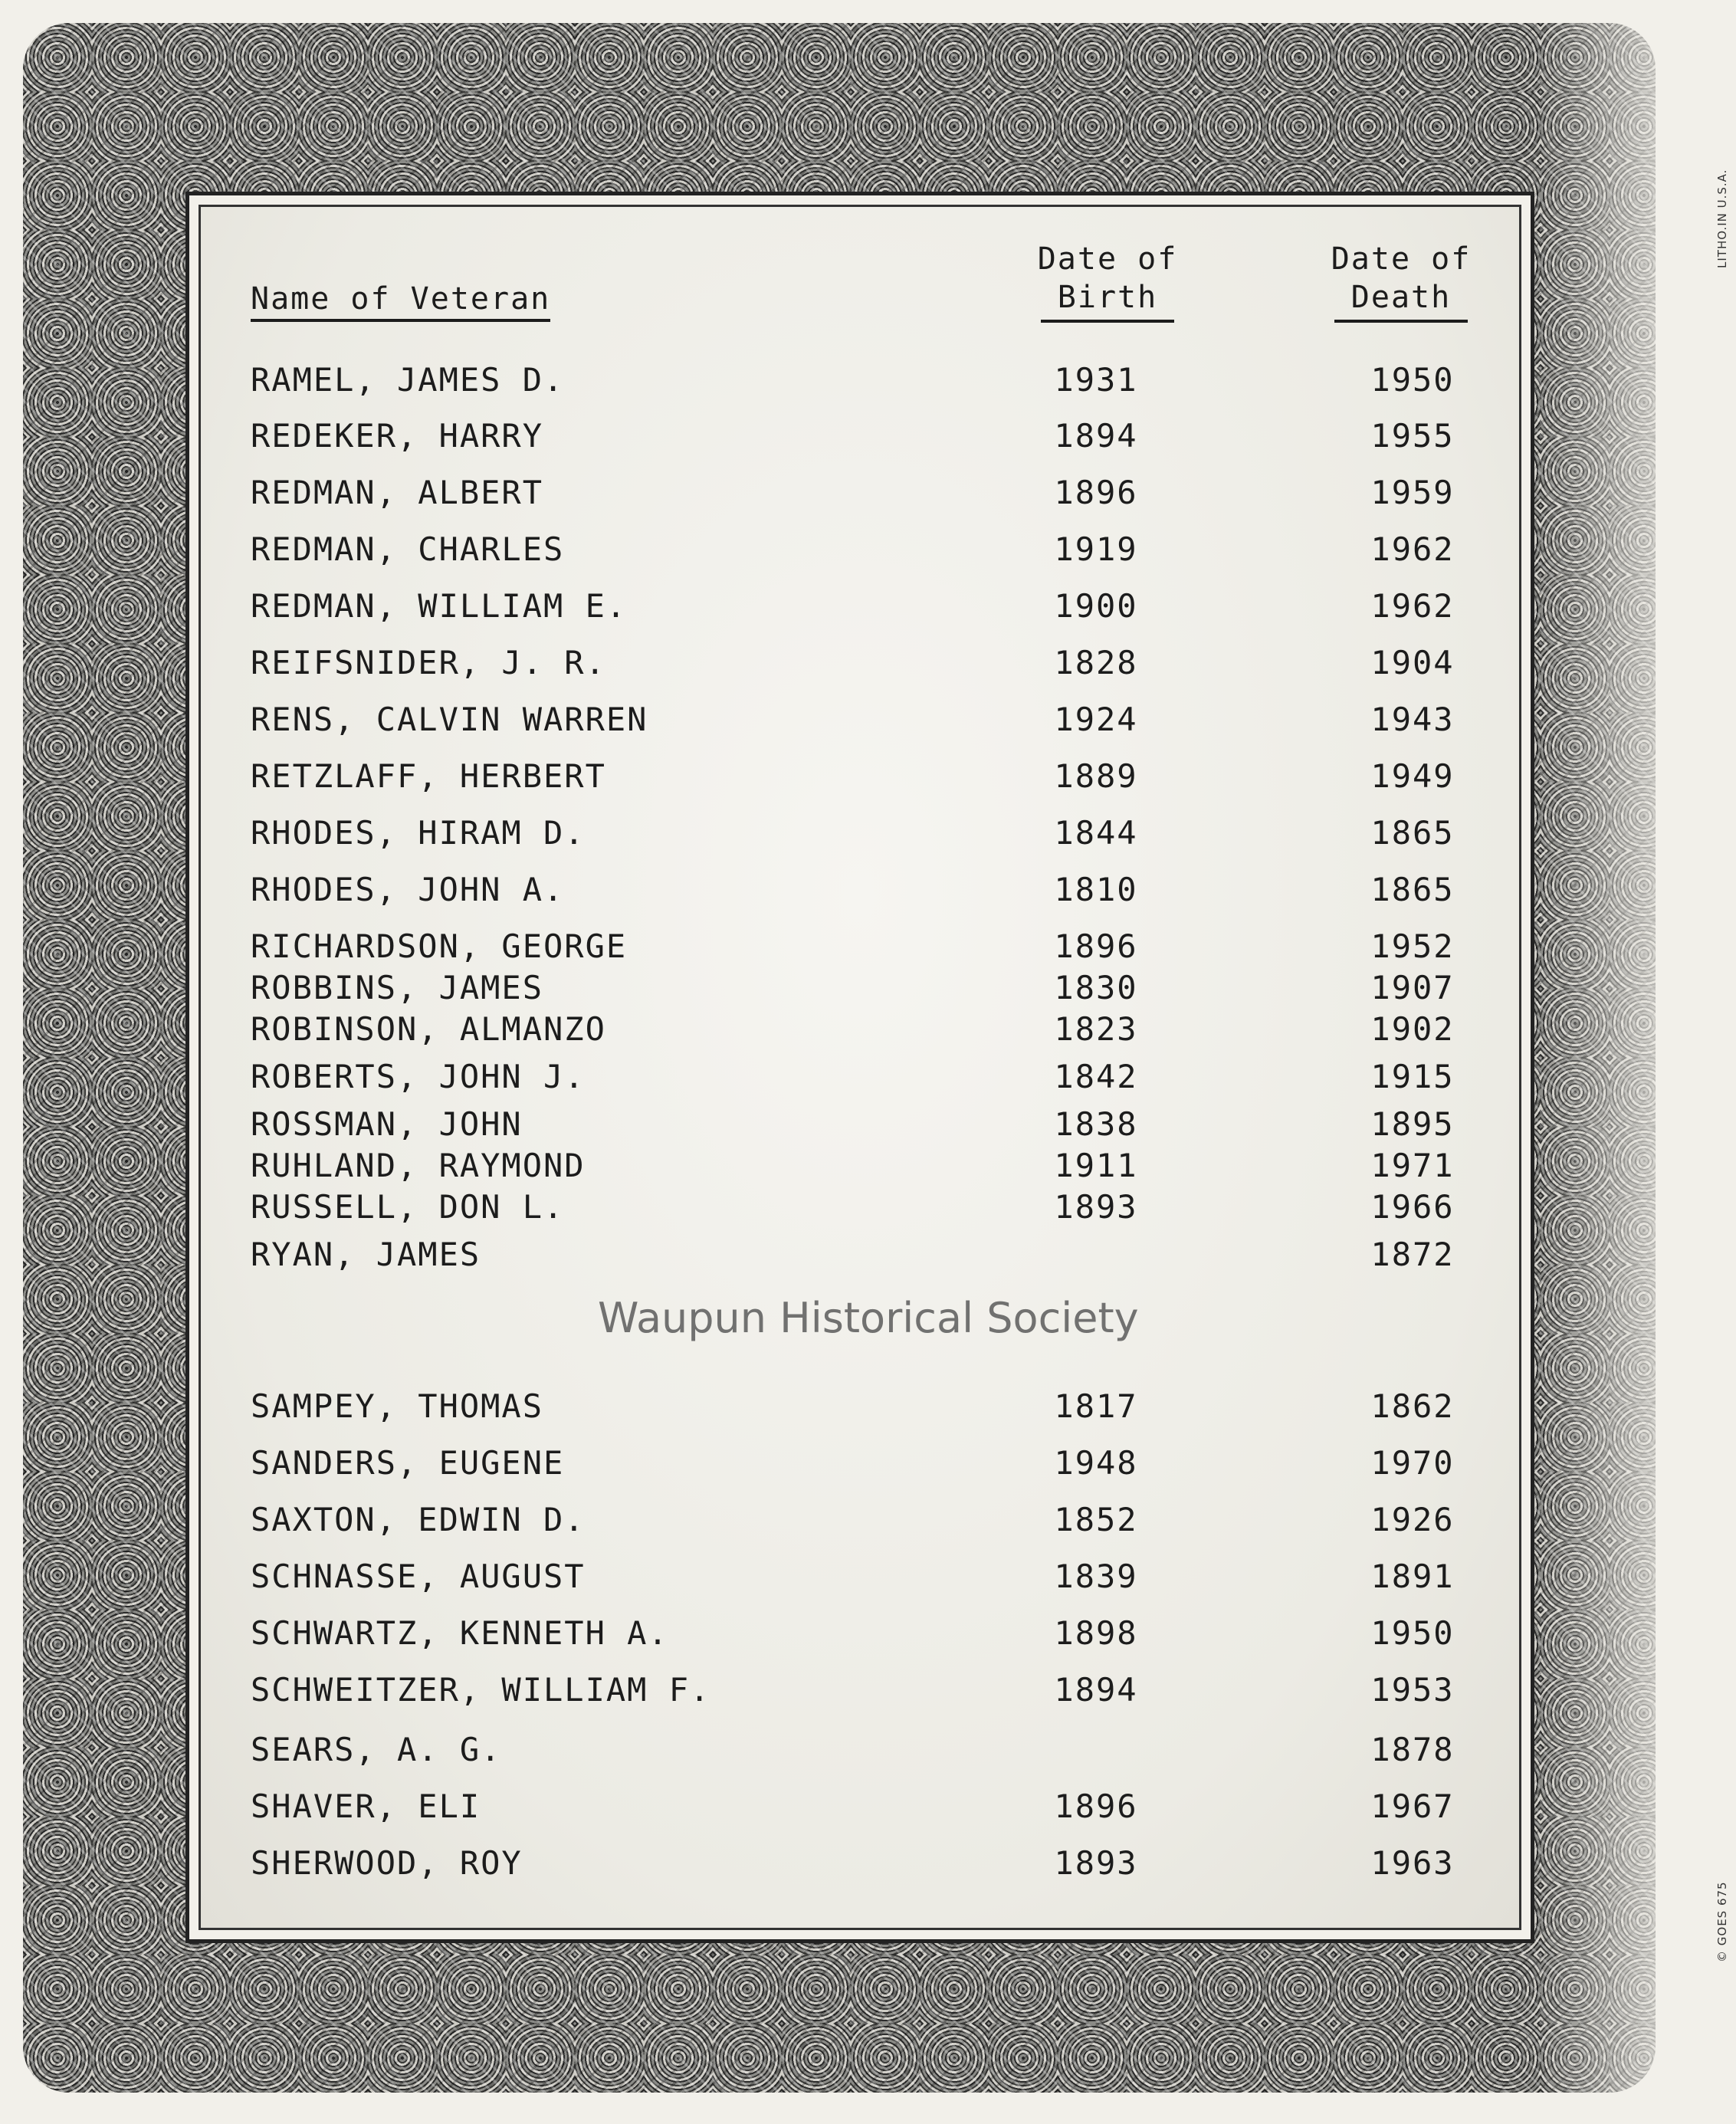 The image size is (1736, 2124). What do you see at coordinates (428, 776) in the screenshot?
I see `veteran-name: RETZLAFF, HERBERT` at bounding box center [428, 776].